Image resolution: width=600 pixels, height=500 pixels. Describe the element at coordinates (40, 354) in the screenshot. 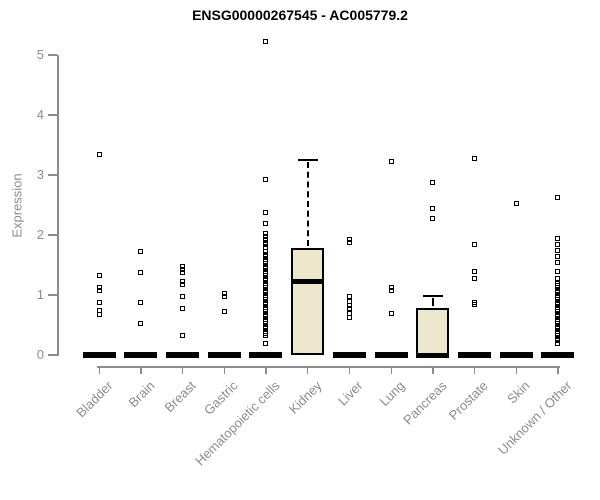

I see `y-tick-label: 0` at that location.